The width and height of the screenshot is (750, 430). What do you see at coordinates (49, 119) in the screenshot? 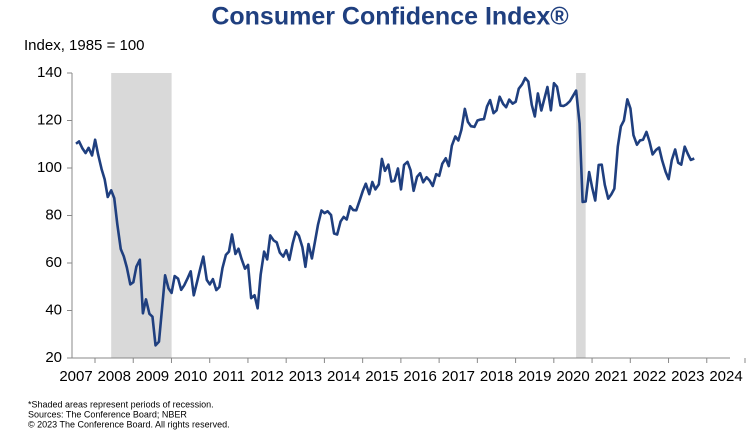
I see `y-tick-label: 120` at bounding box center [49, 119].